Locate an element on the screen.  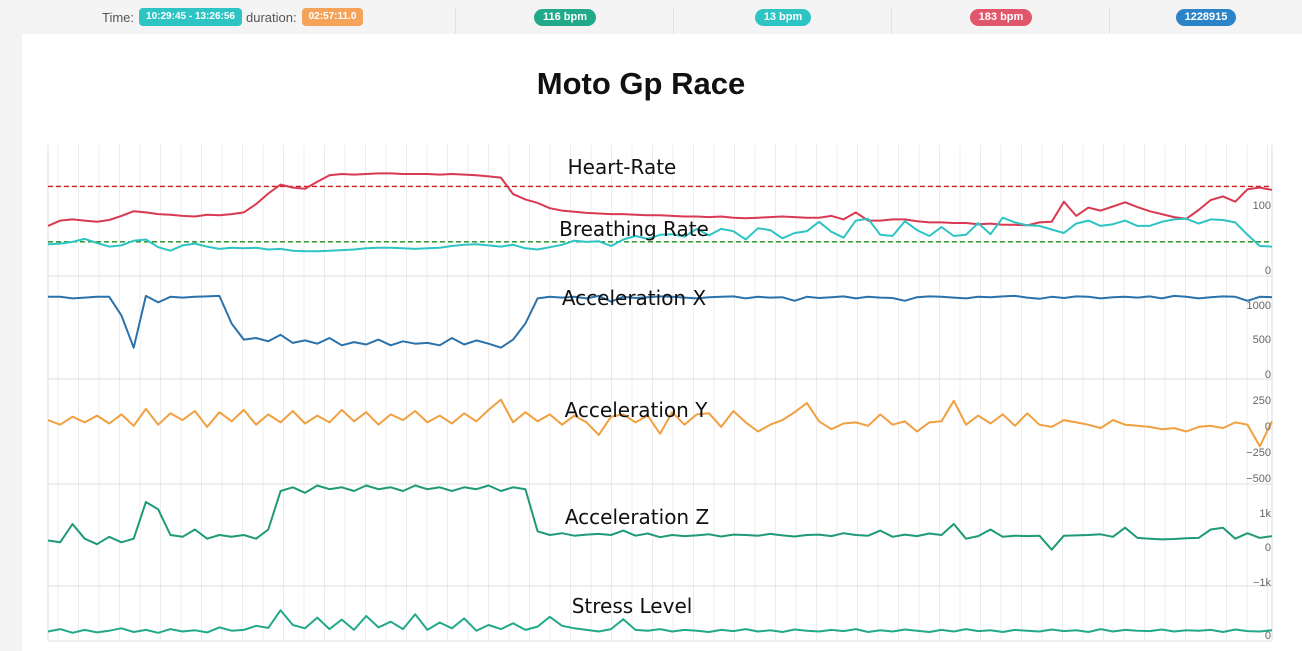
y-tick-label: −500 is located at coordinates (1258, 479).